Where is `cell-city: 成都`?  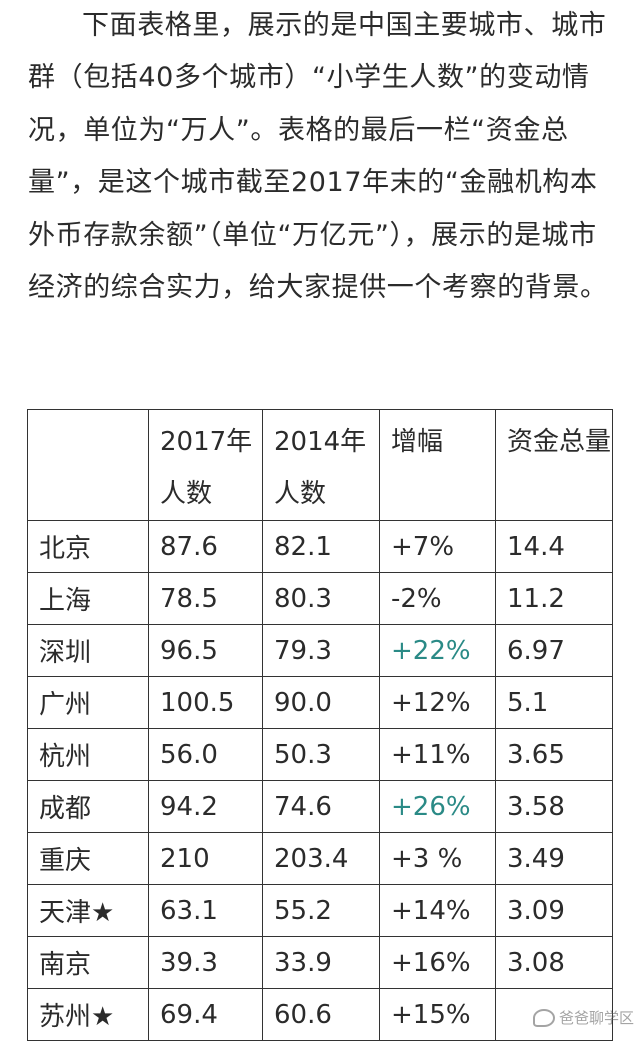 cell-city: 成都 is located at coordinates (88, 806).